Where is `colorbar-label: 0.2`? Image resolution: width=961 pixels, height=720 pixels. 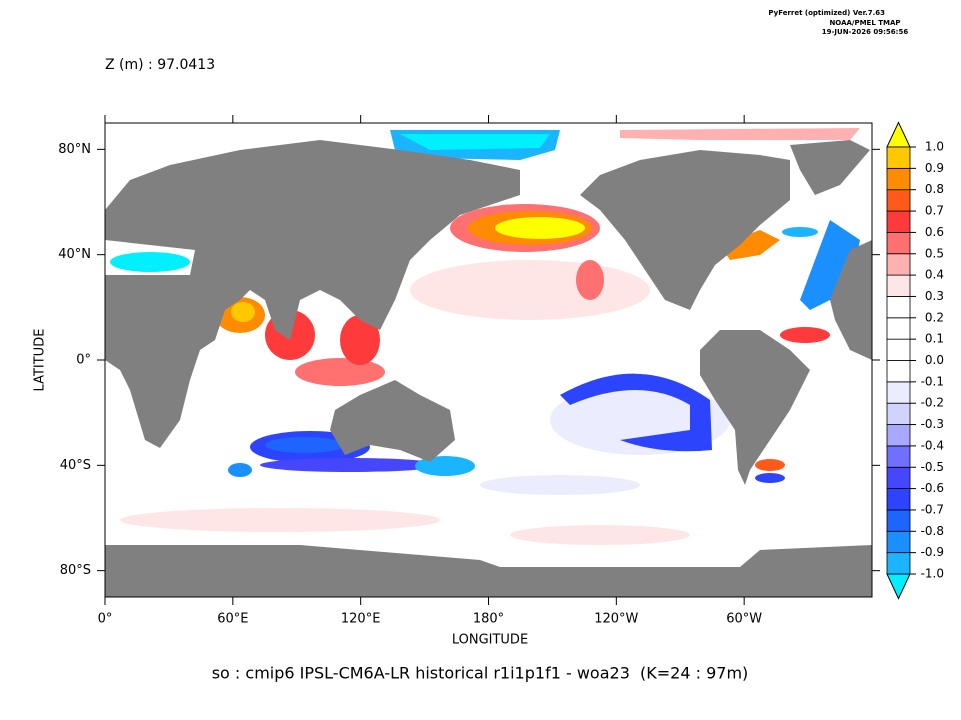 colorbar-label: 0.2 is located at coordinates (934, 317).